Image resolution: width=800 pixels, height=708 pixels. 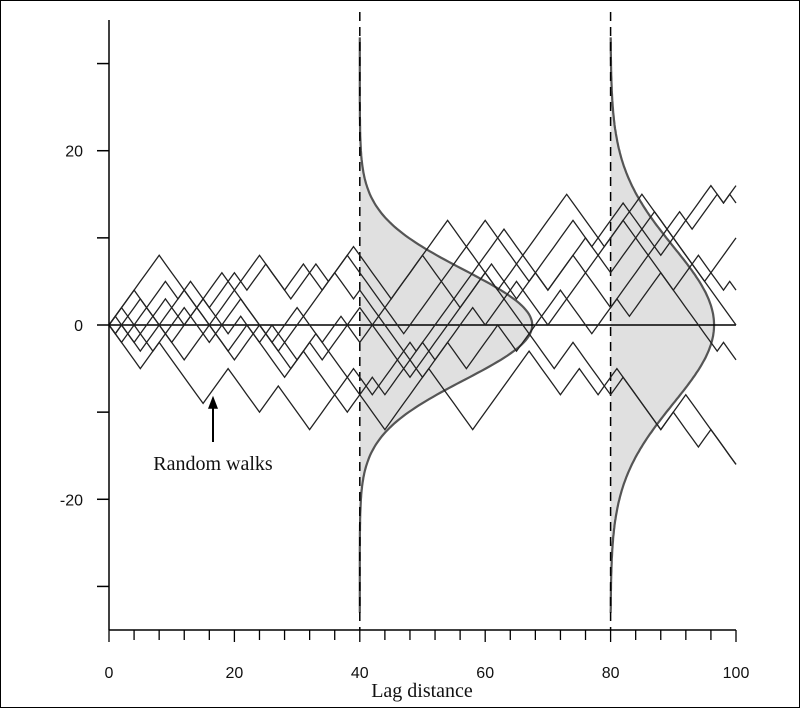 I want to click on x-tick-label: 80, so click(x=611, y=673).